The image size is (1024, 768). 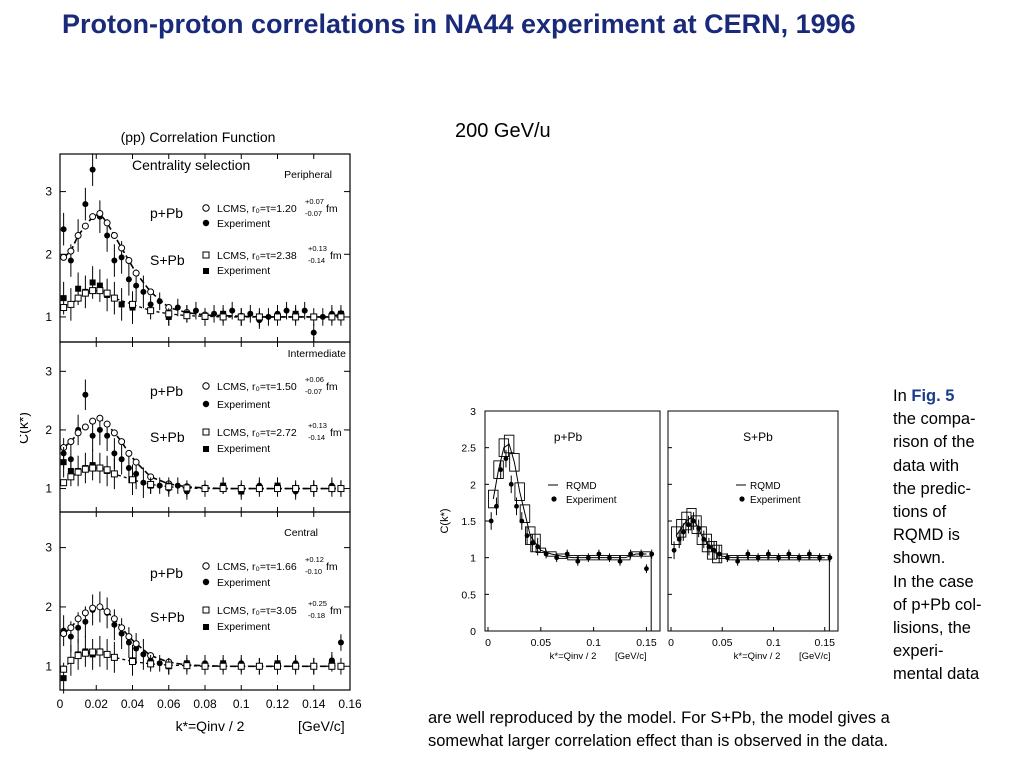 What do you see at coordinates (243, 583) in the screenshot?
I see `ppb-exp-label: Experiment` at bounding box center [243, 583].